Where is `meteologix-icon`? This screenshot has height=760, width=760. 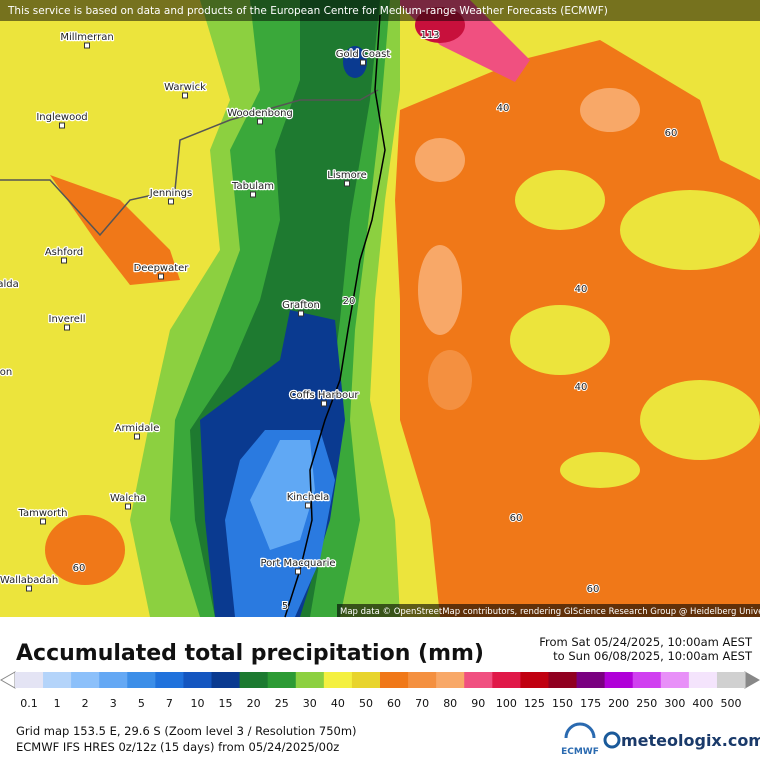 meteologix-icon is located at coordinates (612, 740).